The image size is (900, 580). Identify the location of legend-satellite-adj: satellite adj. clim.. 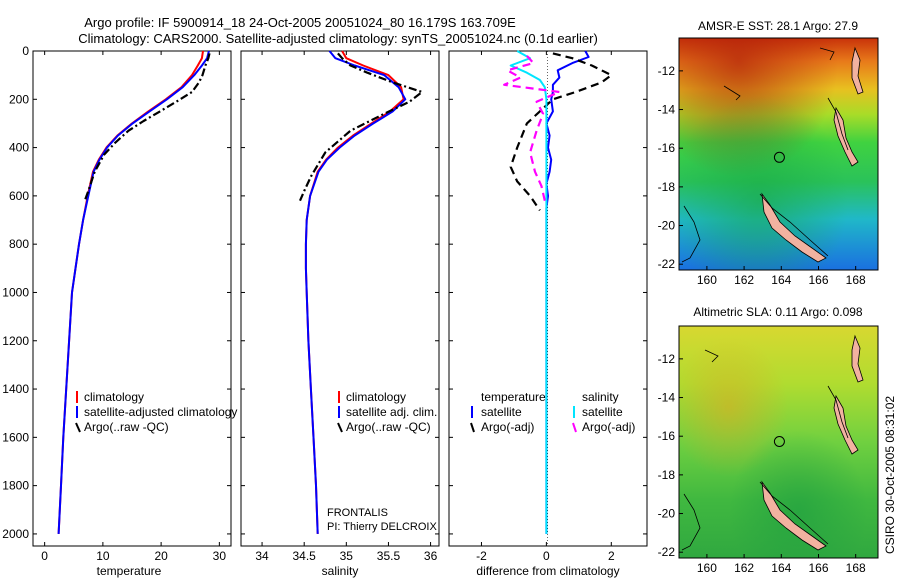
(391, 412).